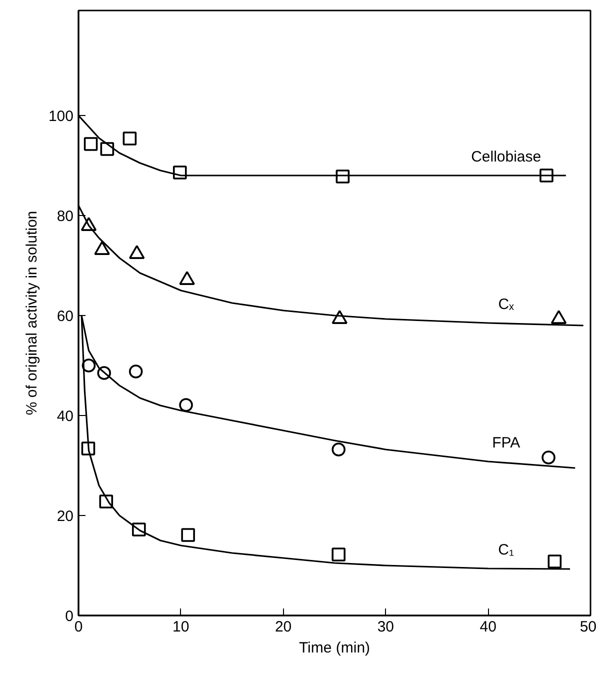  I want to click on x-tick-label: 20, so click(283, 627).